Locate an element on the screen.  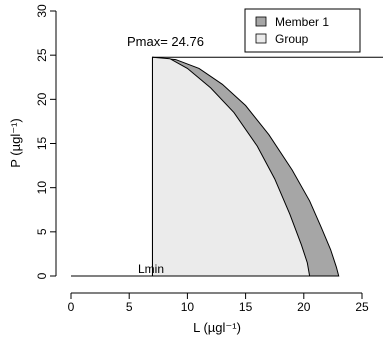
x-axis: 0 5 10 15 20 25 is located at coordinates (218, 303).